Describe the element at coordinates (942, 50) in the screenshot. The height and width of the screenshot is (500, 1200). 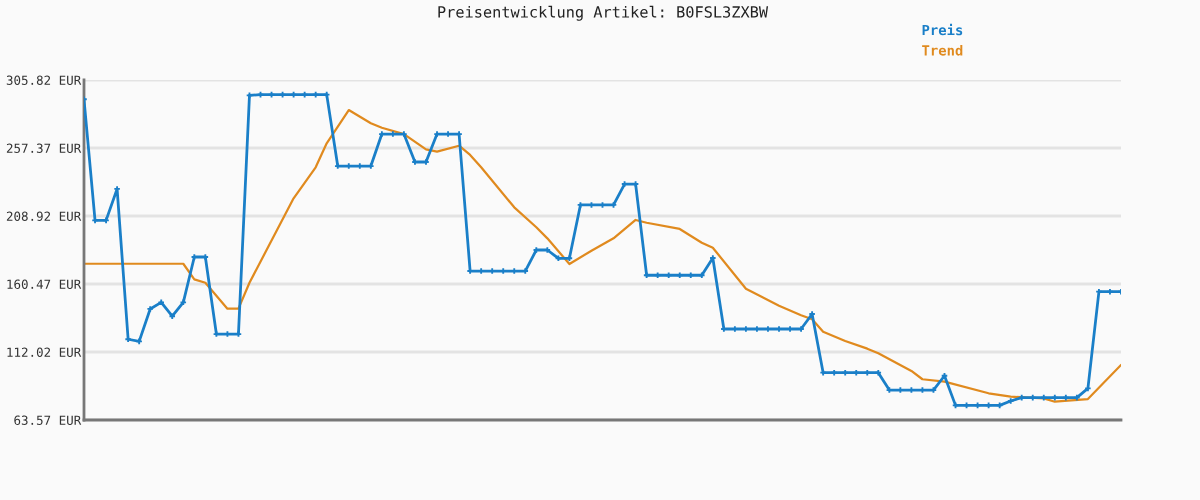
I see `text: Trend` at that location.